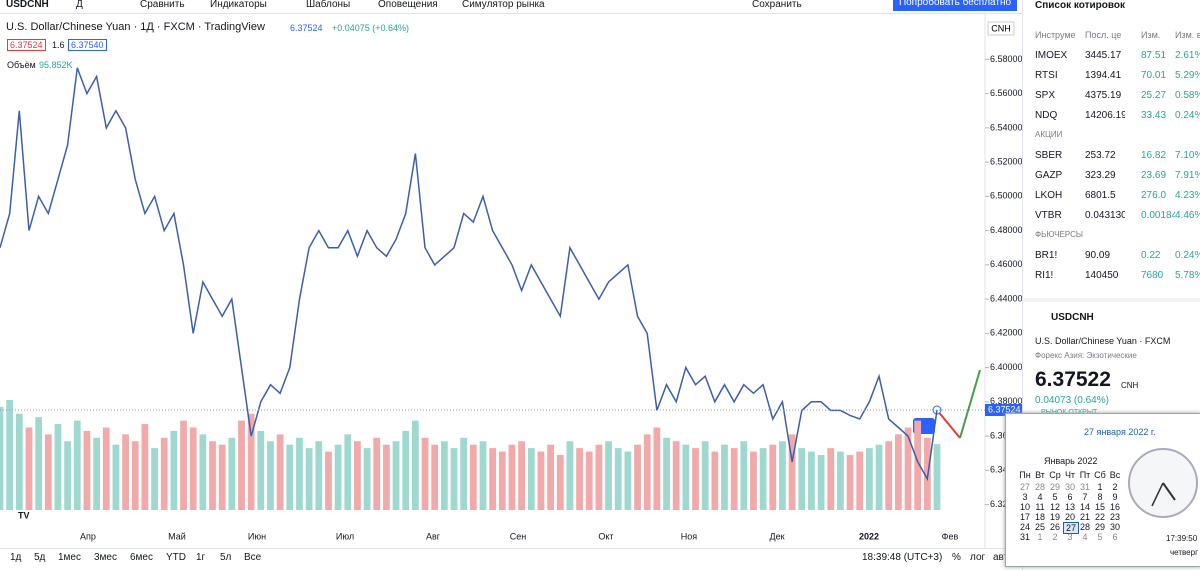  I want to click on weekday: Вт, so click(1040, 475).